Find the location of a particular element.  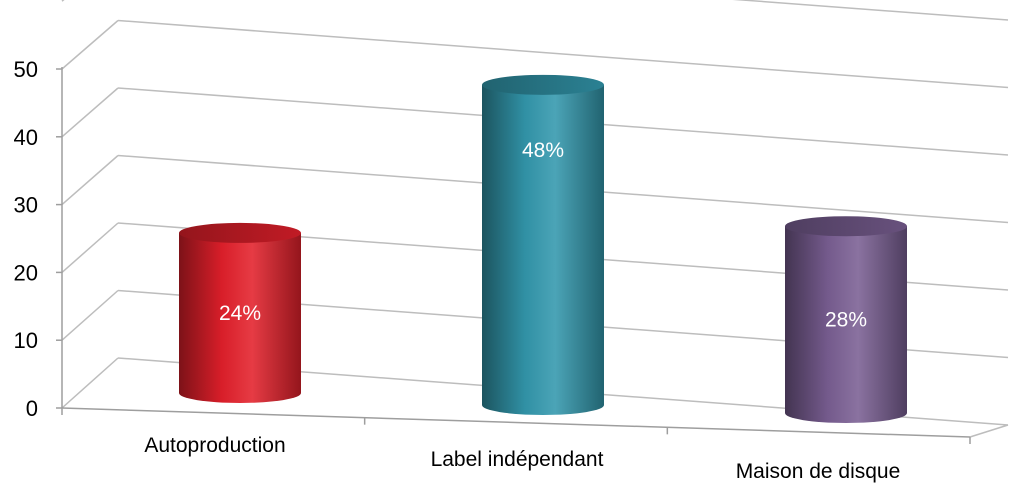

y-tick-label: 20 is located at coordinates (26, 272).